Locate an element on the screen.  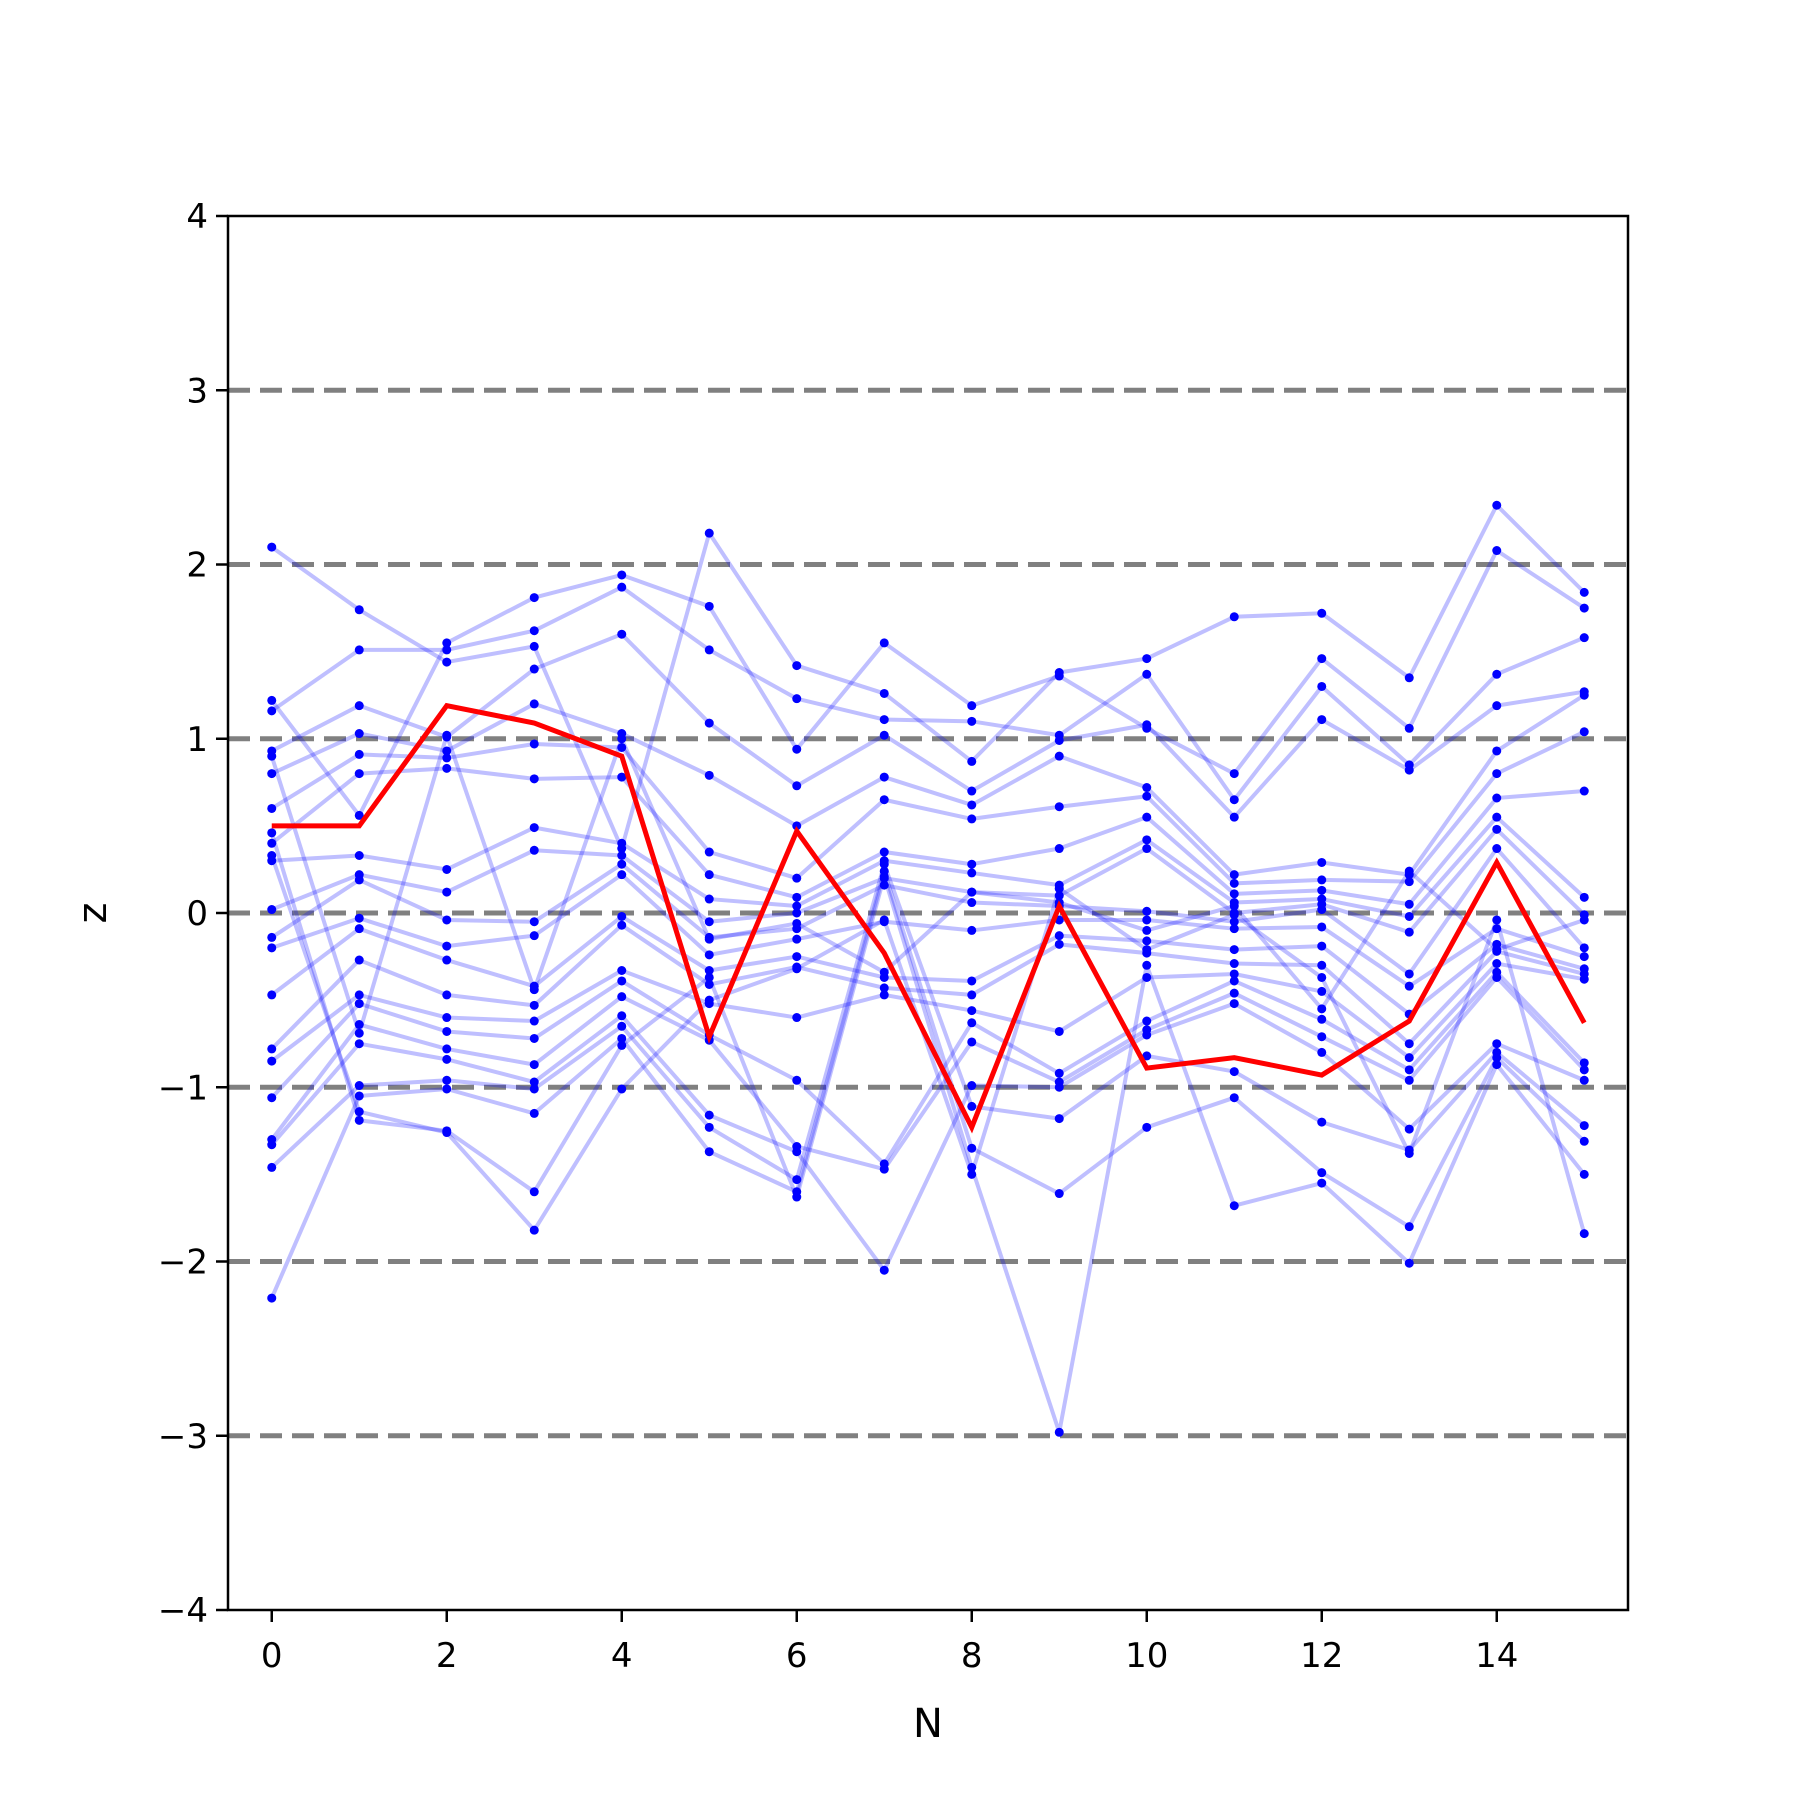
y-tick-label-1: 1 is located at coordinates (197, 740).